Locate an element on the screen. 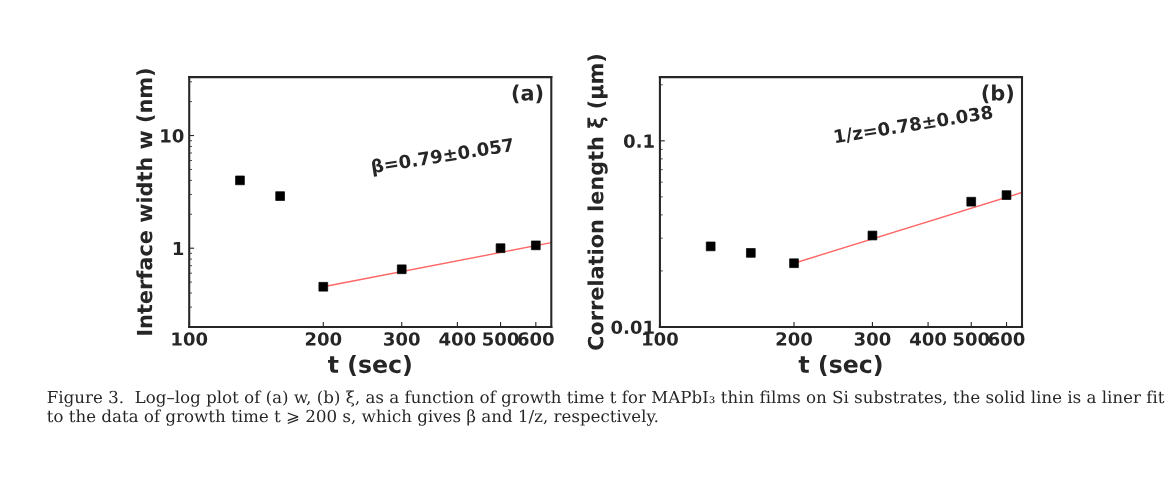  annotation: (b) is located at coordinates (997, 94).